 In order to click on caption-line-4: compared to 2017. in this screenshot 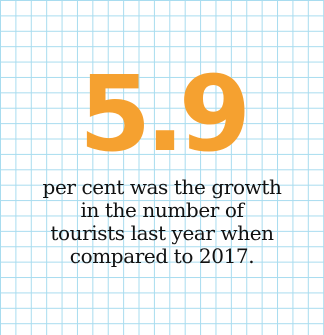, I will do `click(162, 256)`.